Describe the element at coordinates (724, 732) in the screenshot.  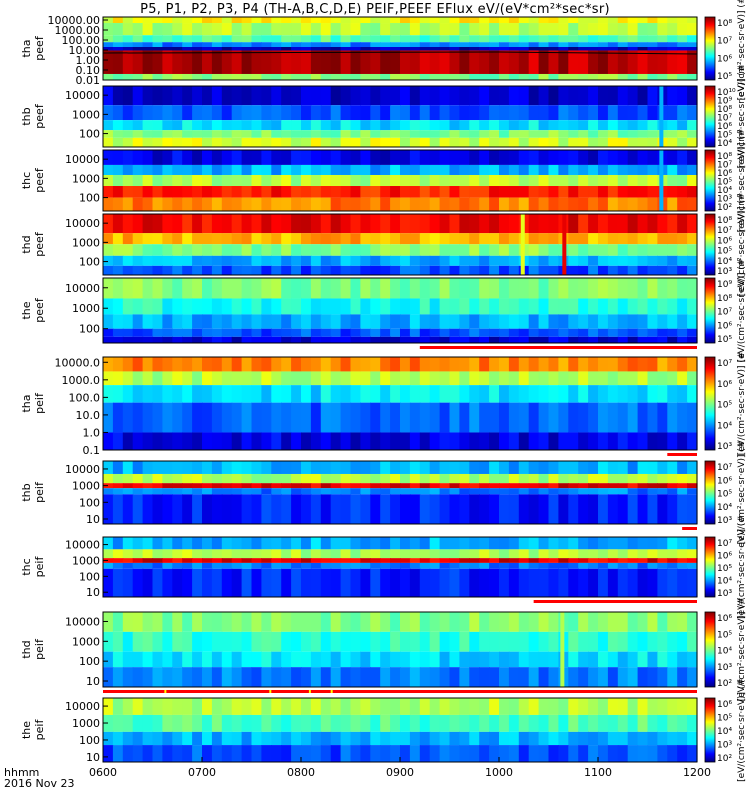
I see `colorbar-tick-label: 10⁴` at that location.